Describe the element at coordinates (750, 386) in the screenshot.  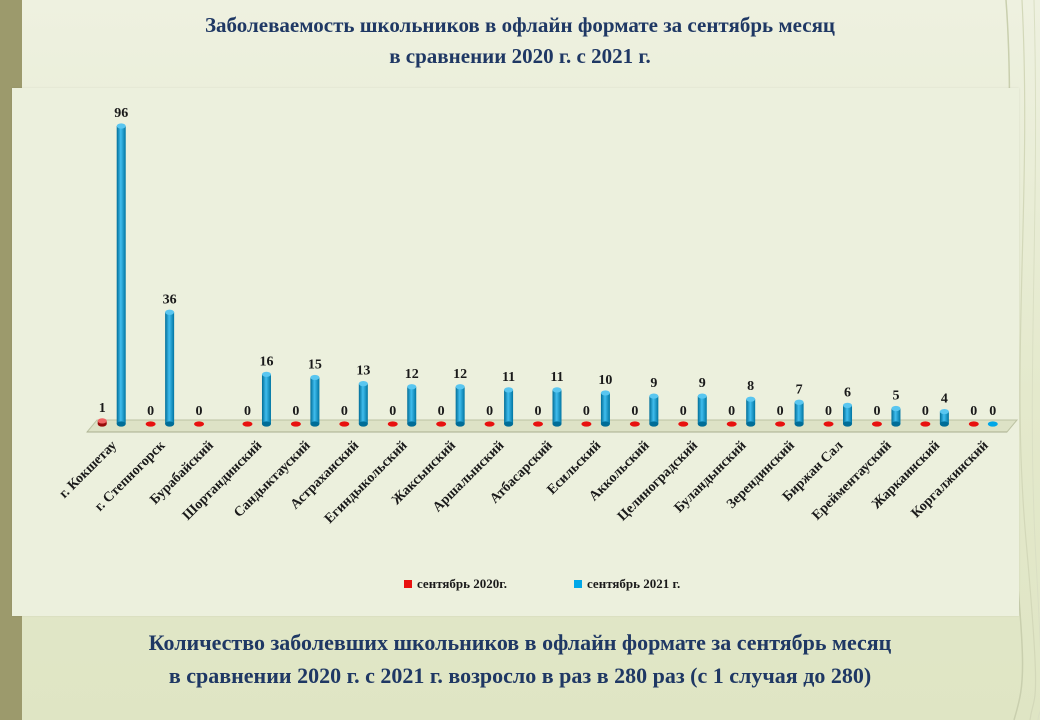
I see `value-label-2021-13: 8` at that location.